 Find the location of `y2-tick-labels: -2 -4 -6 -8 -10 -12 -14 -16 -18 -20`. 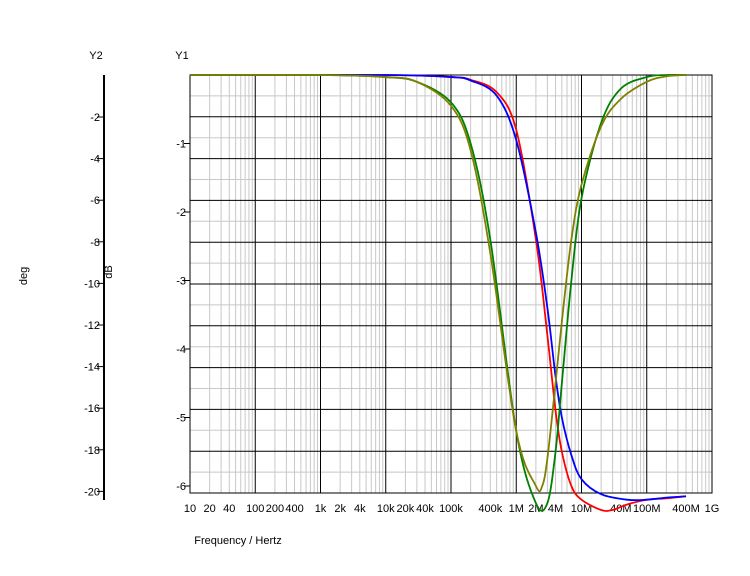

y2-tick-labels: -2 -4 -6 -8 -10 -12 -14 -16 -18 -20 is located at coordinates (94, 305).